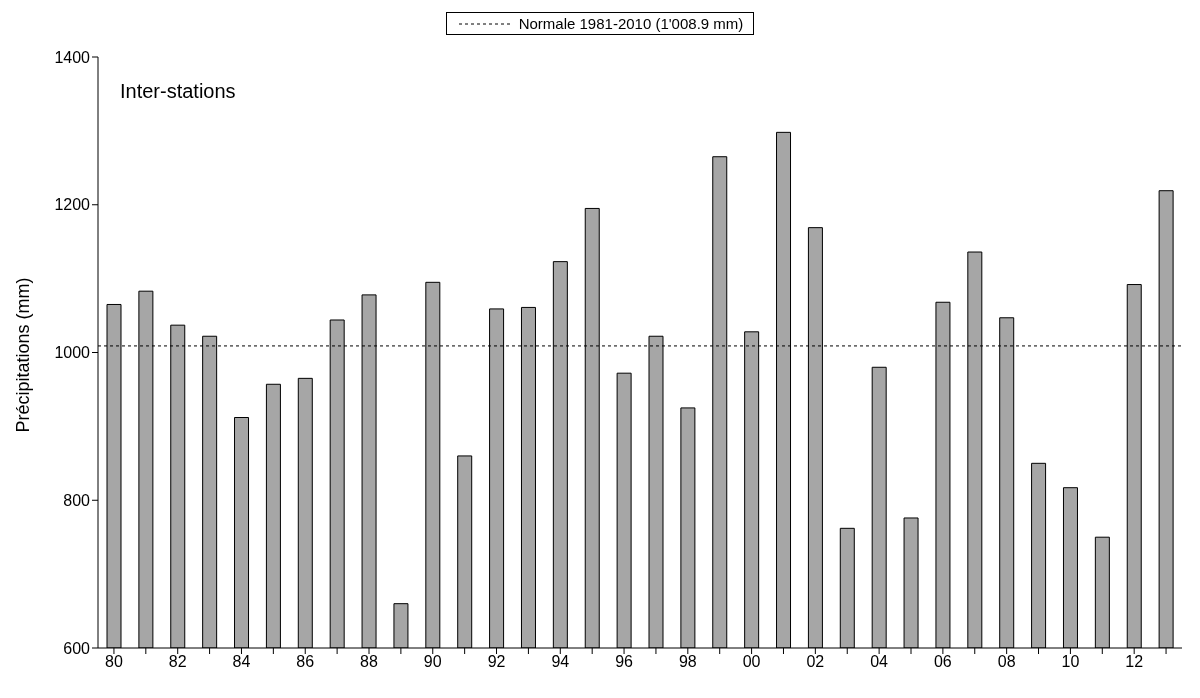 The width and height of the screenshot is (1200, 698). I want to click on x-tick-label: 80, so click(114, 662).